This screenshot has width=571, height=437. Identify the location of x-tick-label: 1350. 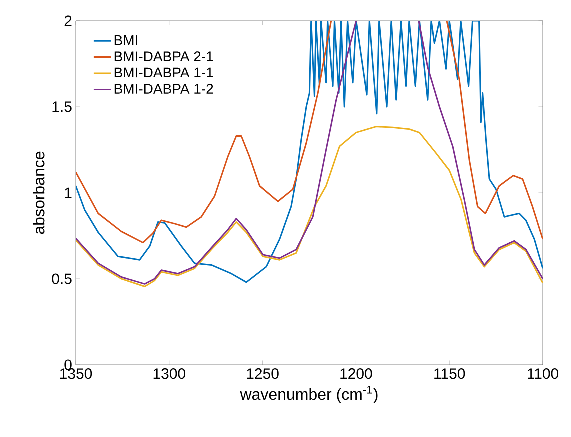
(76, 374).